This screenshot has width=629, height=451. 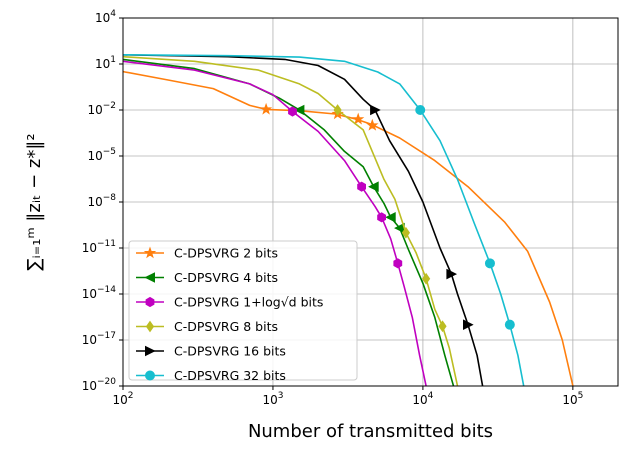 What do you see at coordinates (248, 302) in the screenshot?
I see `legend-label: C-DPSVRG 1+log√d bits` at bounding box center [248, 302].